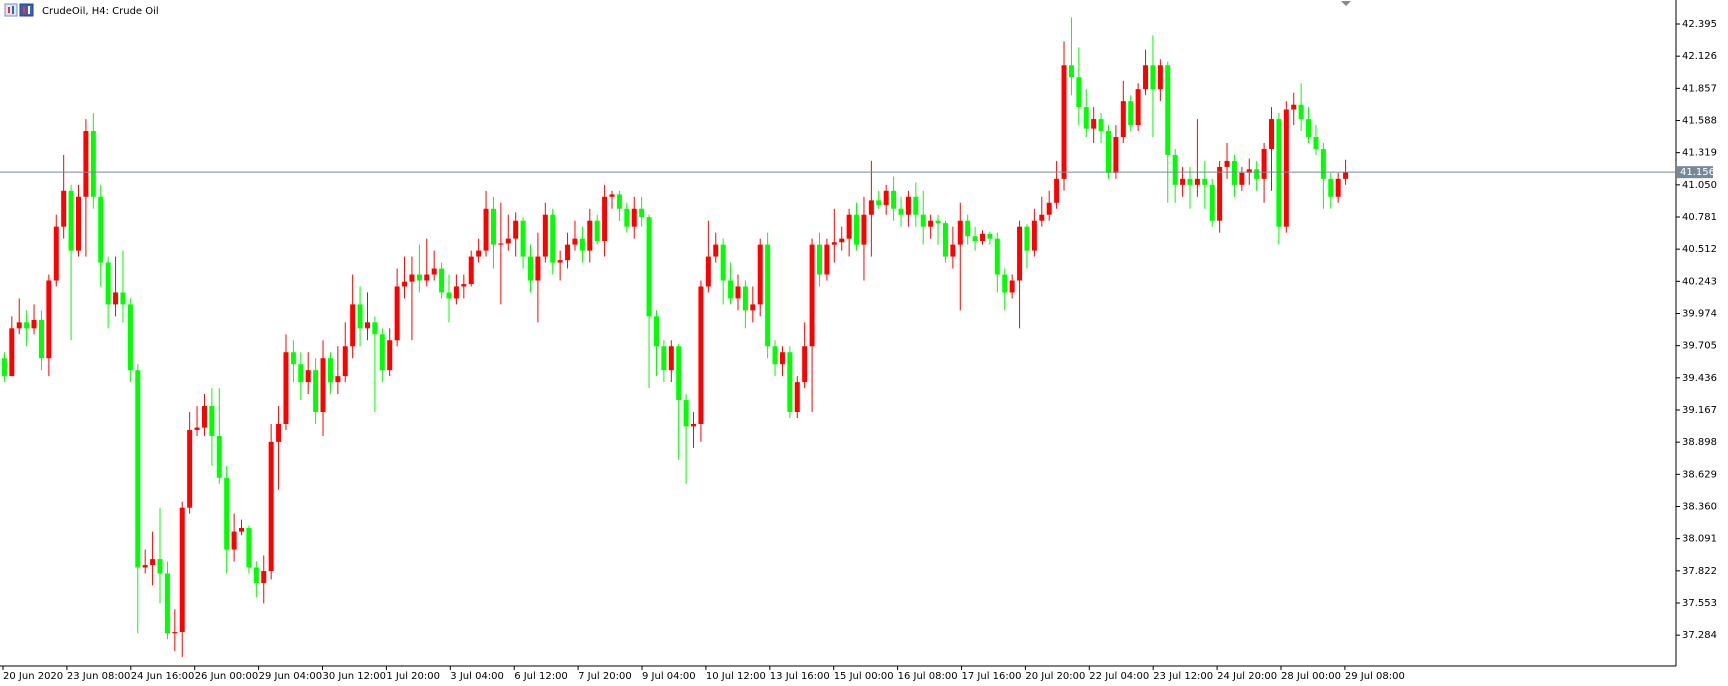 This screenshot has height=686, width=1728. I want to click on x-tick-label: 1 Jul 20:00, so click(413, 676).